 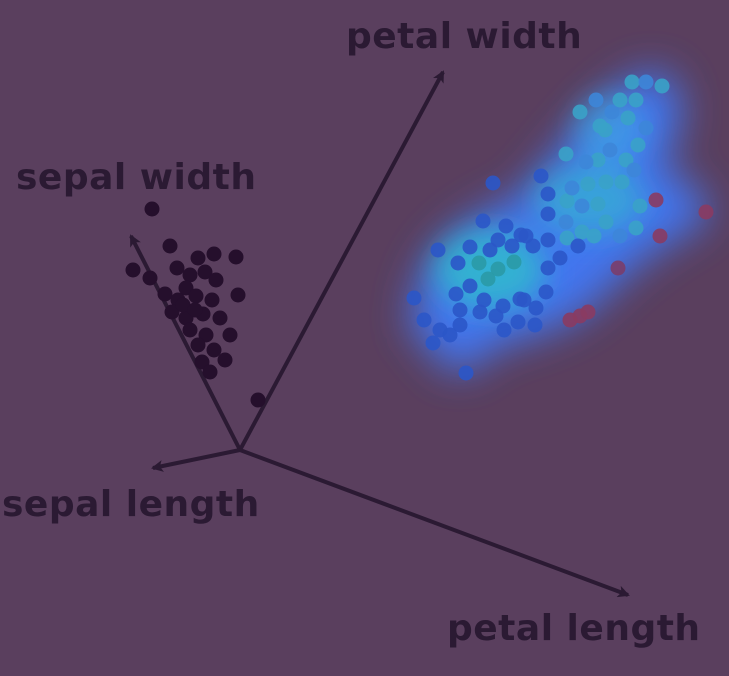 I want to click on cluster-setosa, so click(x=195, y=304).